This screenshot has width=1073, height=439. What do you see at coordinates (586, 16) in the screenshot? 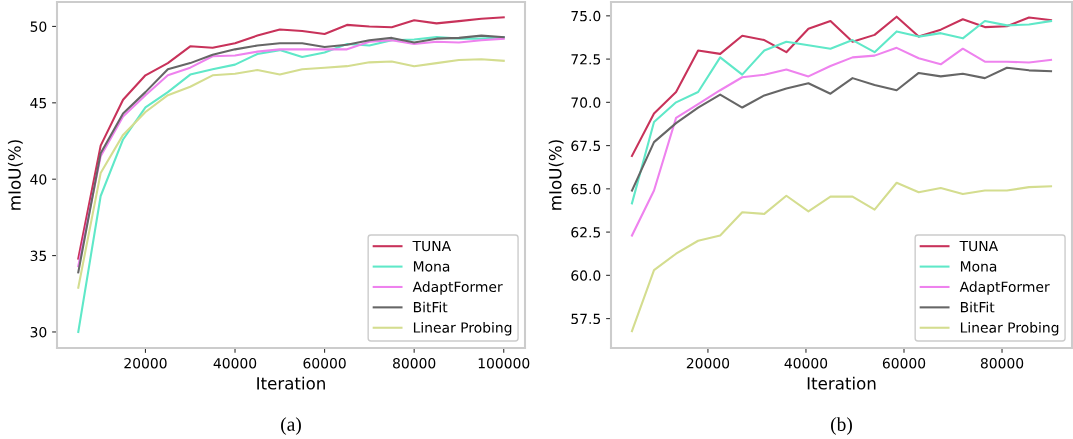
I see `y-tick-label: 75.0` at bounding box center [586, 16].